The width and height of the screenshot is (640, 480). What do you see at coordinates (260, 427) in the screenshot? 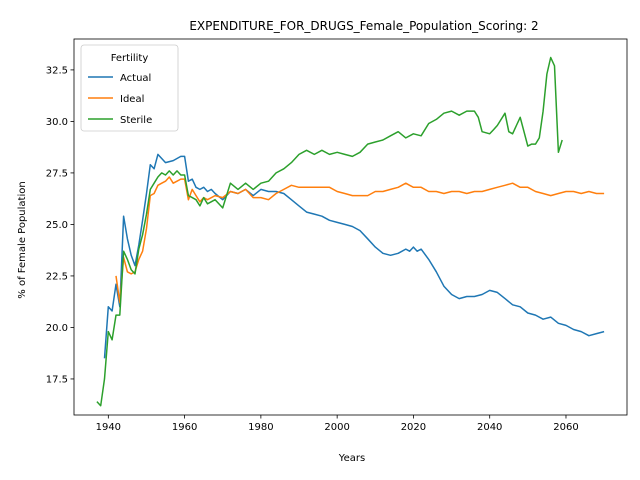
I see `x-tick-label: 1980` at bounding box center [260, 427].